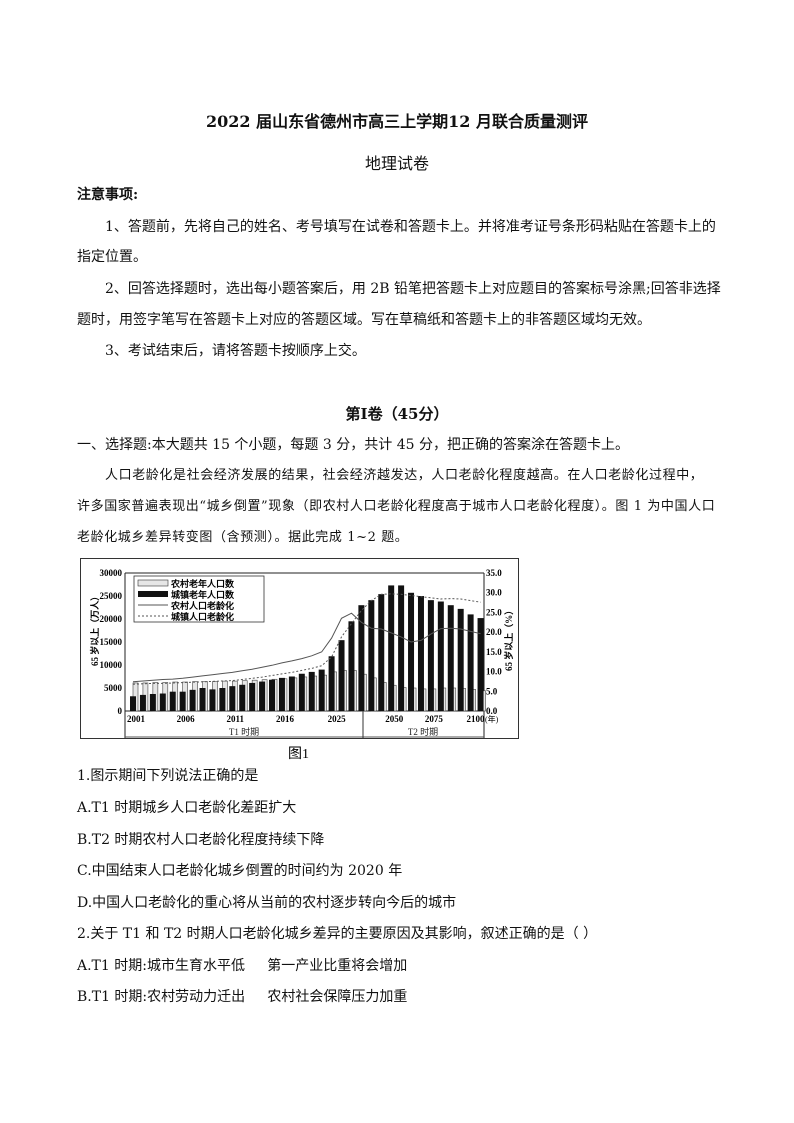 The height and width of the screenshot is (1123, 794). I want to click on x-tick-label: 2050, so click(394, 719).